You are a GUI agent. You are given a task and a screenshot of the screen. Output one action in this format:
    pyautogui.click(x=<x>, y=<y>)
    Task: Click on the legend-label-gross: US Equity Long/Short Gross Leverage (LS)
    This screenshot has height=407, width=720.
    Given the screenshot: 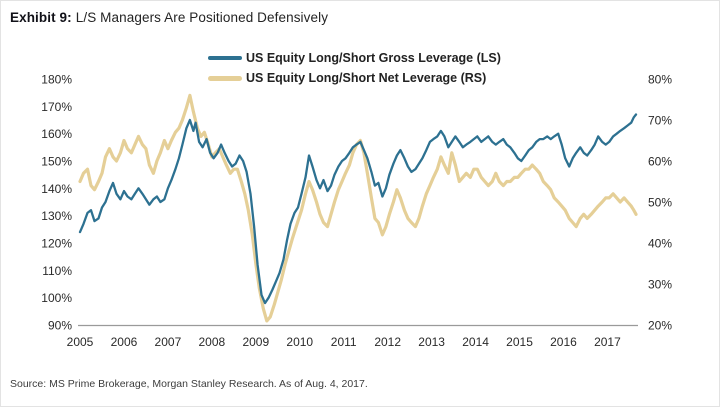 What is the action you would take?
    pyautogui.click(x=373, y=58)
    